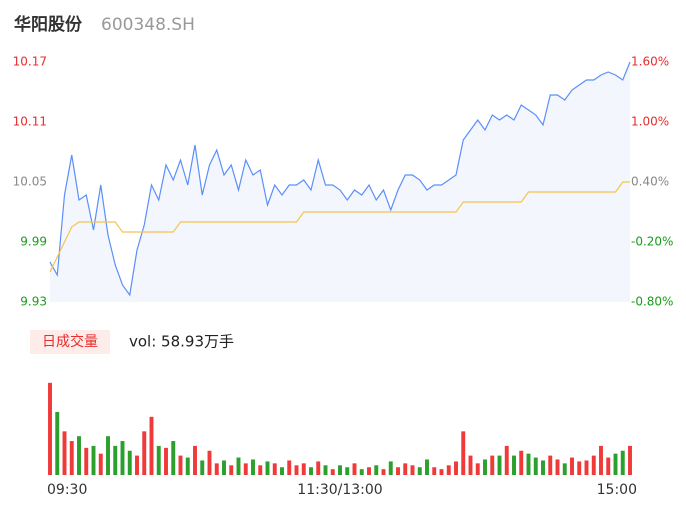 The image size is (686, 528). I want to click on x-tick-label: 15:00, so click(617, 490).